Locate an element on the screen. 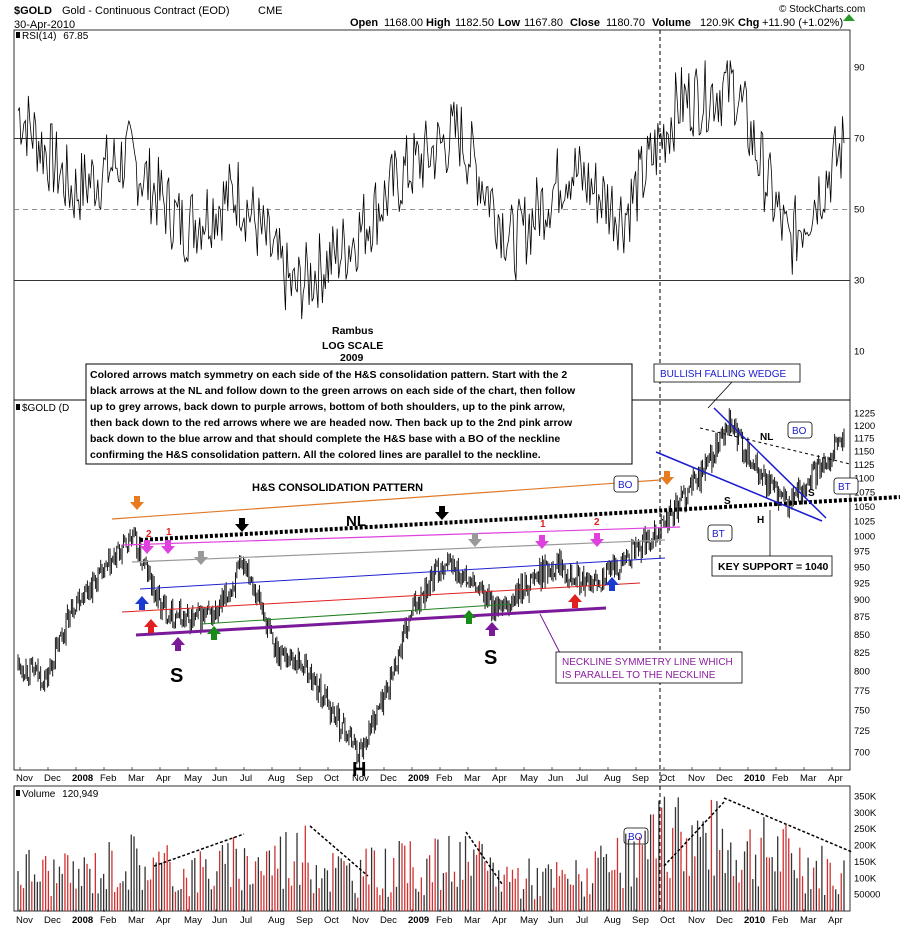 This screenshot has width=900, height=930. red-arrow-up-right is located at coordinates (575, 601).